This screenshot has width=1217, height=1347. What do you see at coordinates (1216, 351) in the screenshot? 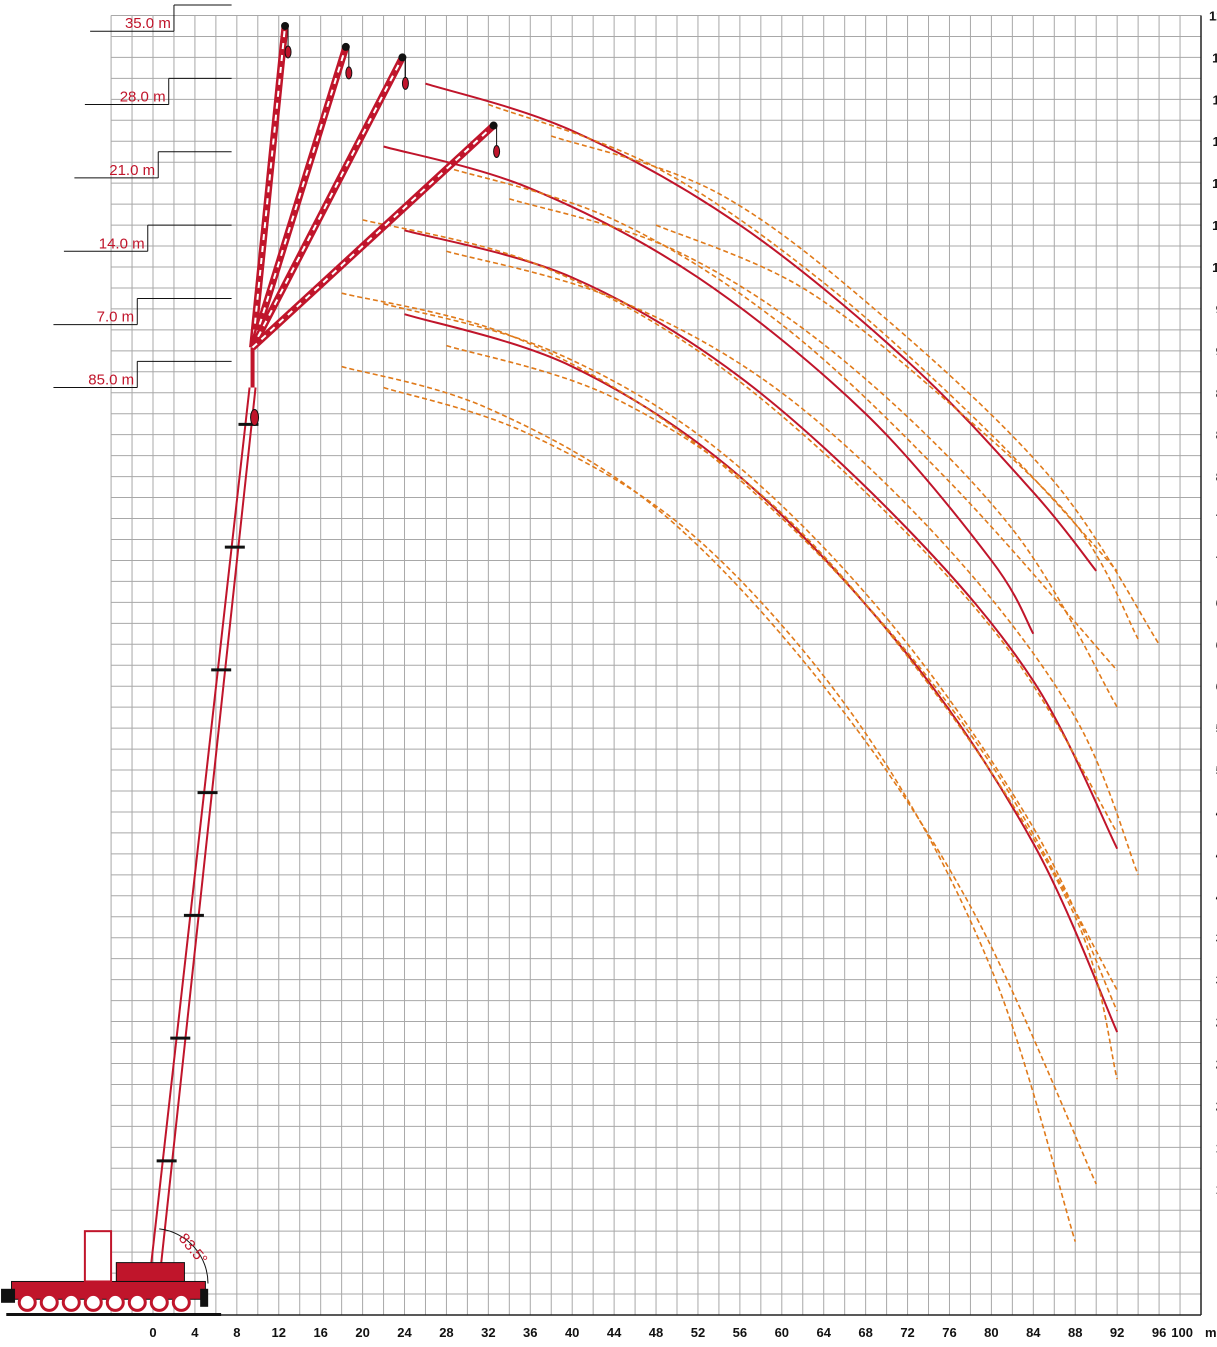
I see `y-tick-label: 92` at bounding box center [1216, 351].